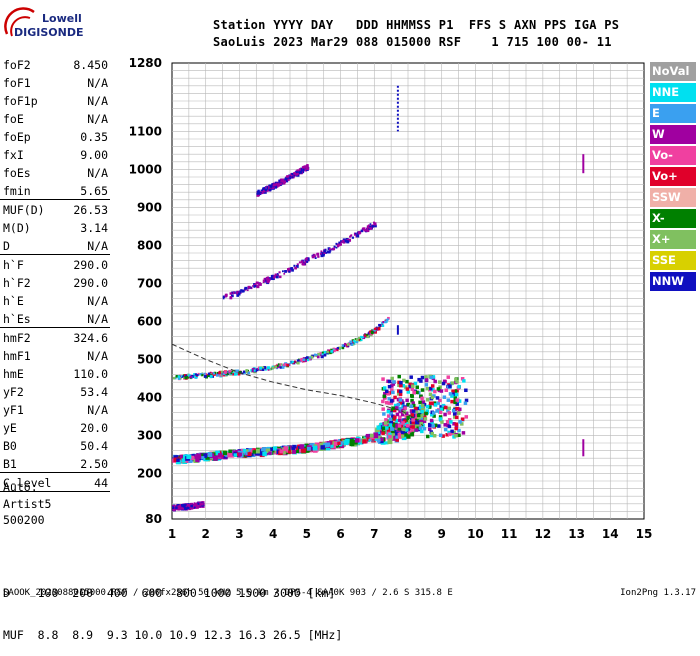  Describe the element at coordinates (94, 228) in the screenshot. I see `param-value: 3.14` at that location.